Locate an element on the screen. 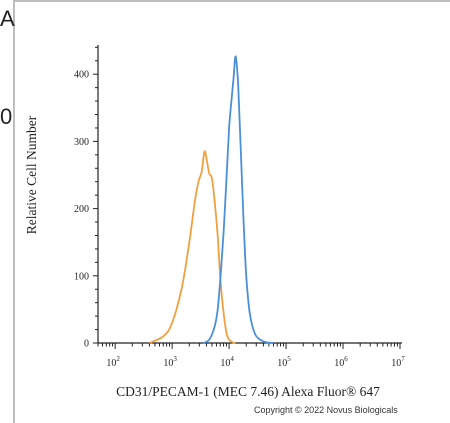 Image resolution: width=450 pixels, height=423 pixels. left-border is located at coordinates (14, 211).